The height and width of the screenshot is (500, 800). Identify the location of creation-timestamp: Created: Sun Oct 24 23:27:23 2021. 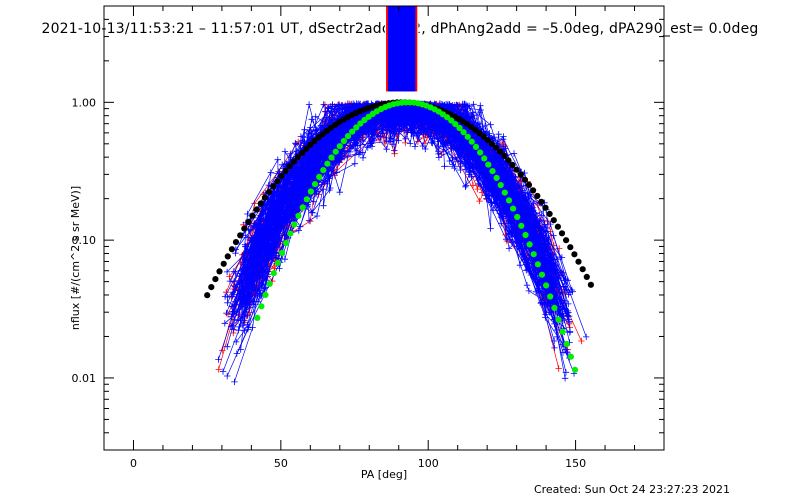
(632, 489).